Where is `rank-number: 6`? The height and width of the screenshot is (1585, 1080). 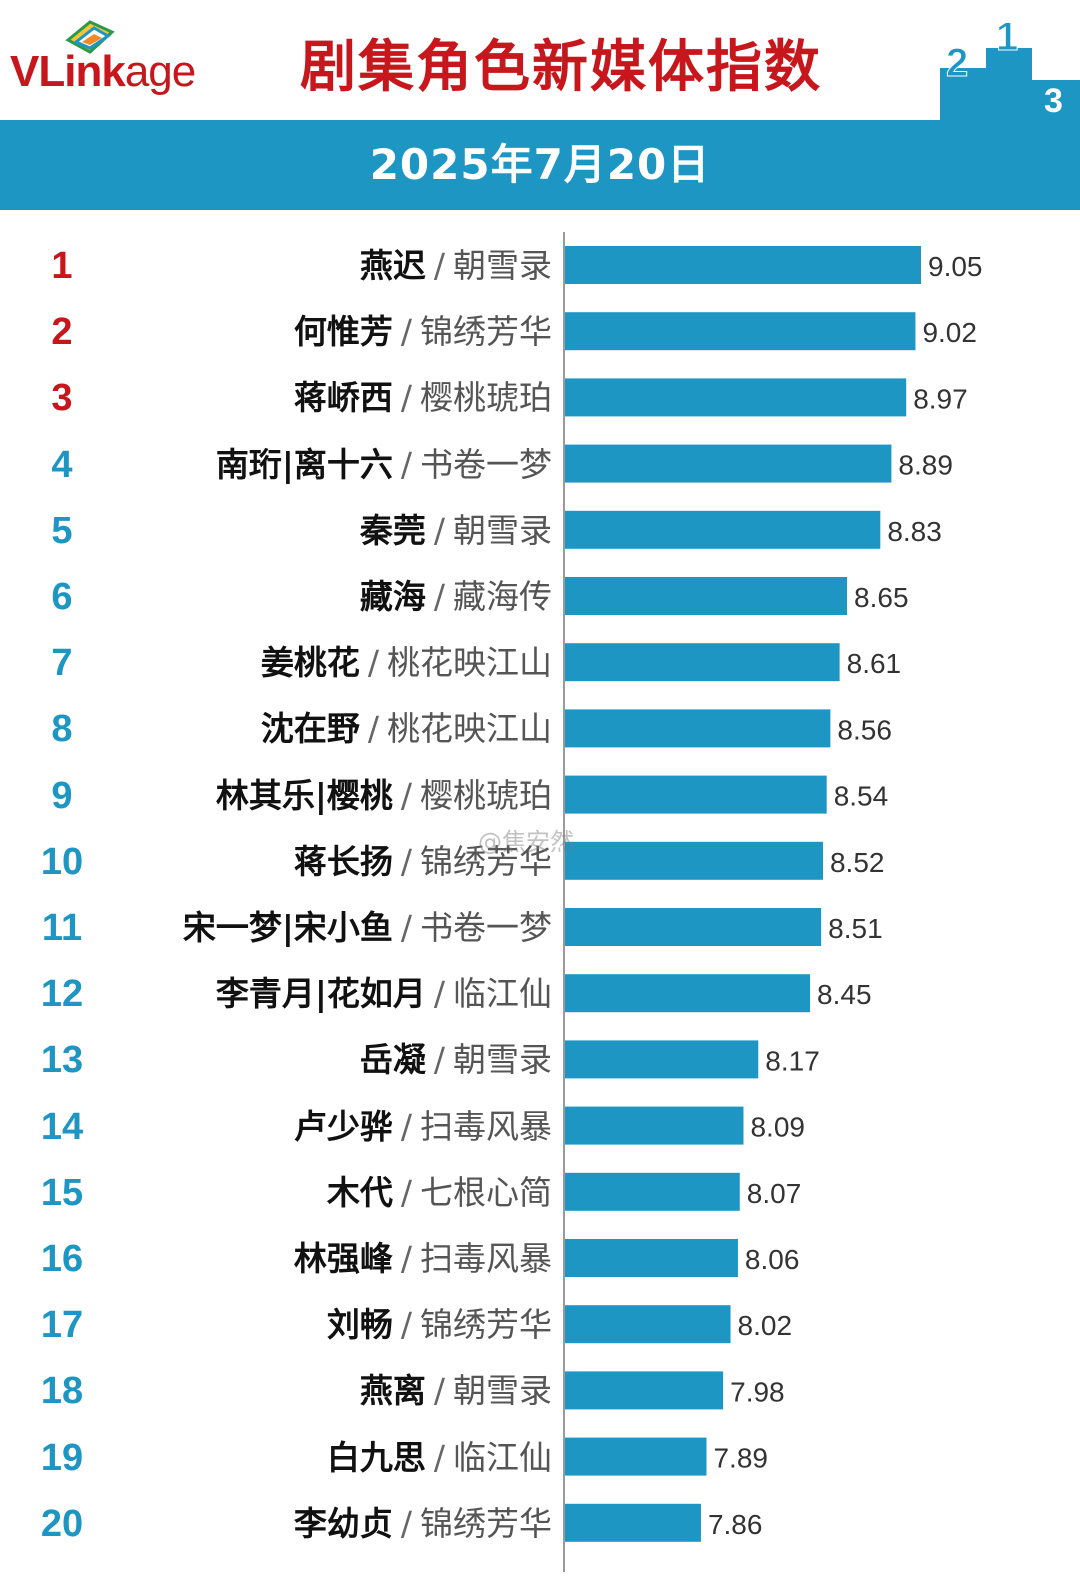 rank-number: 6 is located at coordinates (62, 597).